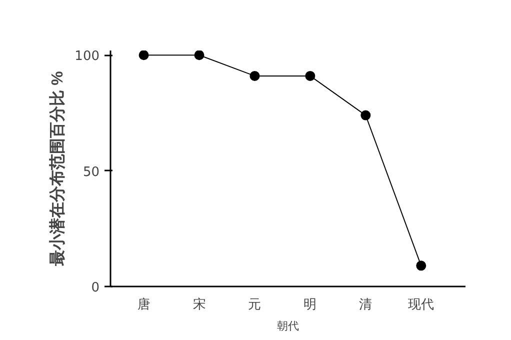  I want to click on x-tick-label: 宋, so click(199, 304).